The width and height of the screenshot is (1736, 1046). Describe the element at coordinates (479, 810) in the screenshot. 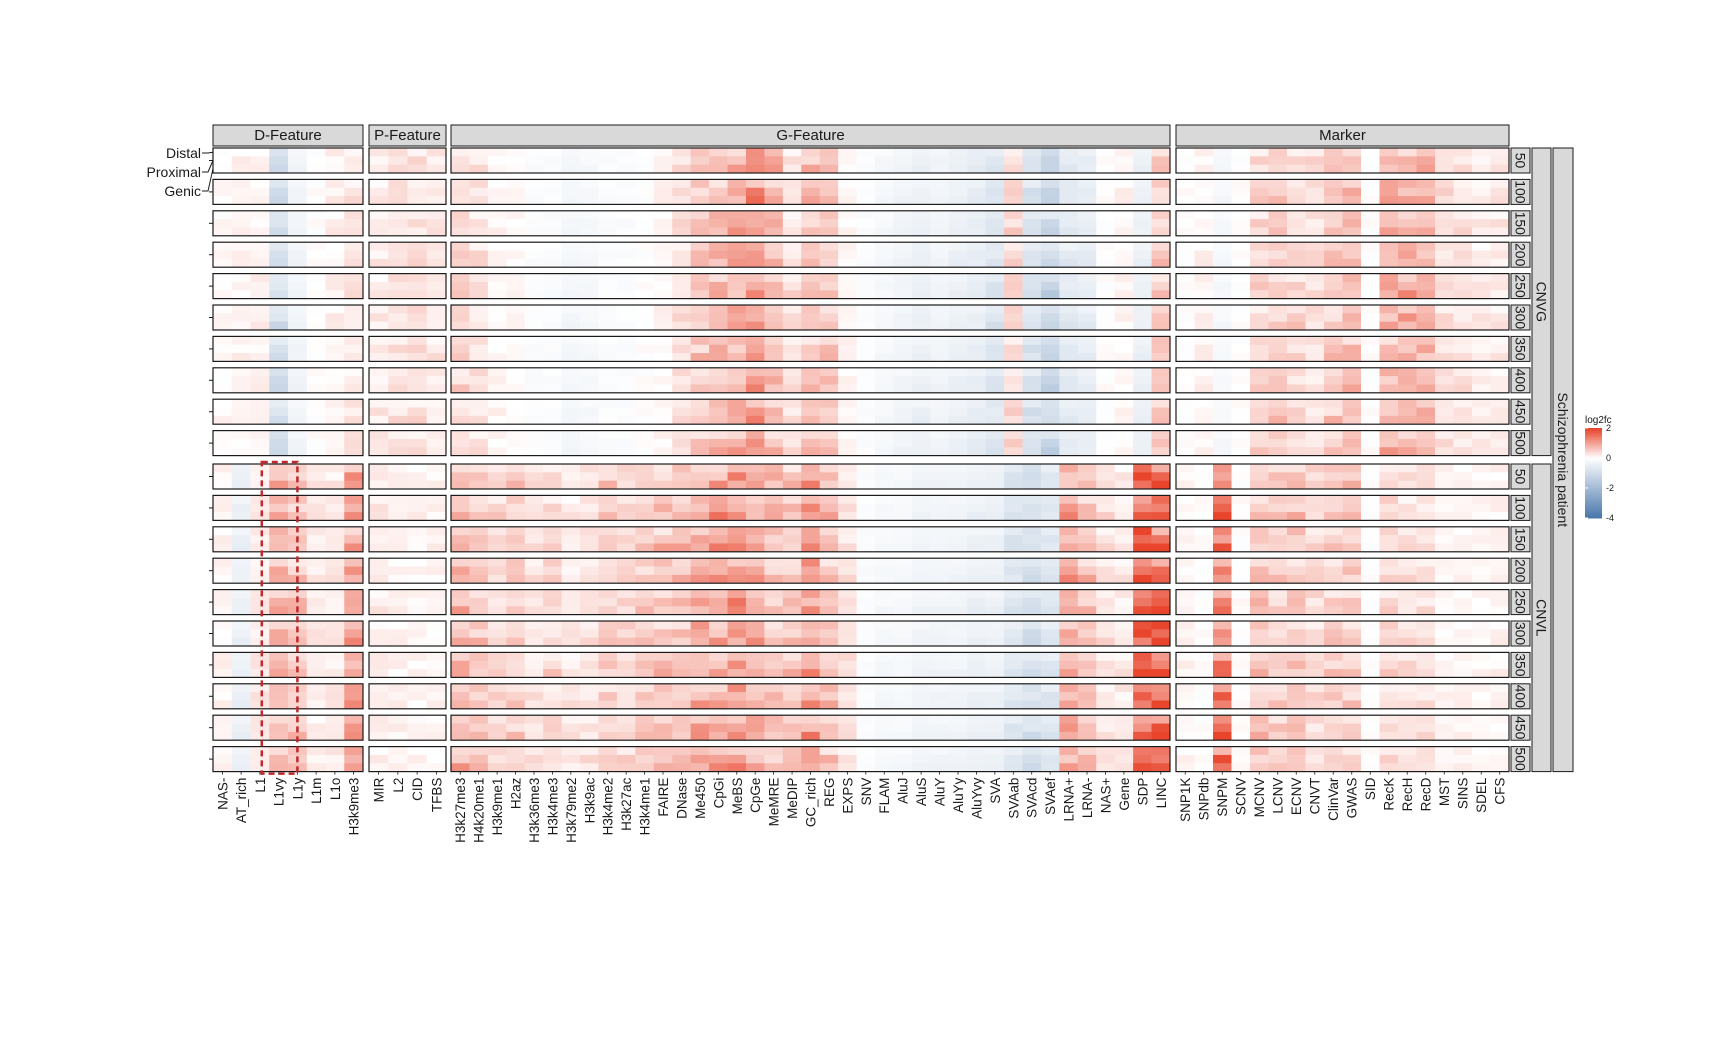

I see `x-label: H4k20me1` at that location.